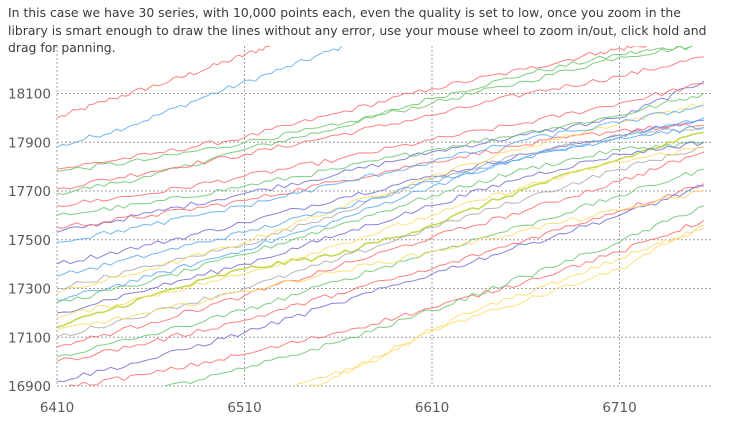  I want to click on y-tick-label: 16900, so click(29, 387).